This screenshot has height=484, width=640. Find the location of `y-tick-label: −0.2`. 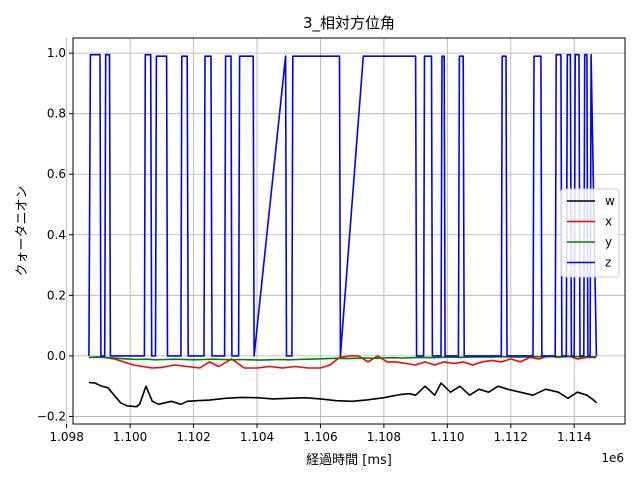

y-tick-label: −0.2 is located at coordinates (51, 416).